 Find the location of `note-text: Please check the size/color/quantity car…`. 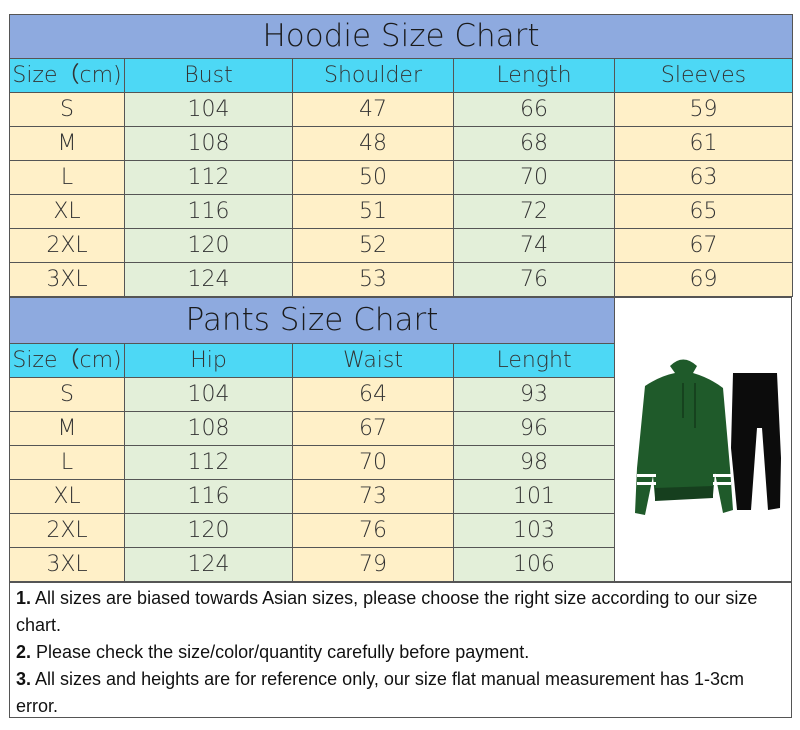

note-text: Please check the size/color/quantity car… is located at coordinates (280, 652).